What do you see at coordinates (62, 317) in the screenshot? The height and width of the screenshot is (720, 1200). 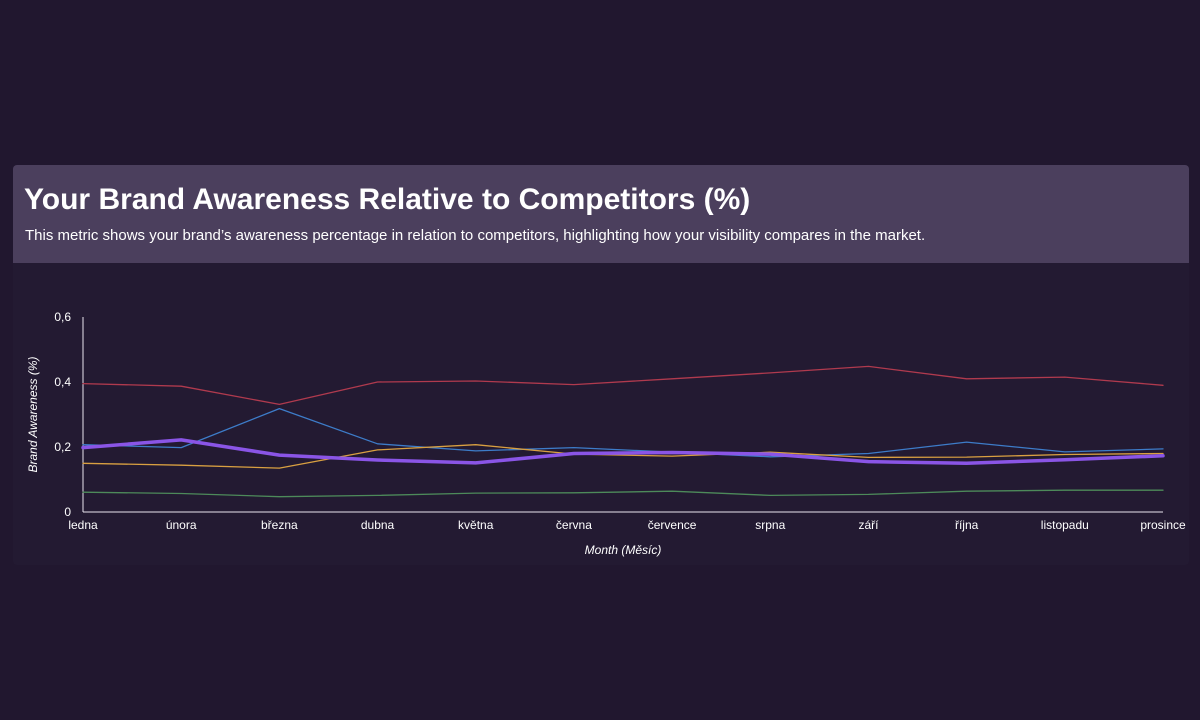 I see `y-tick-label: 0,6` at bounding box center [62, 317].